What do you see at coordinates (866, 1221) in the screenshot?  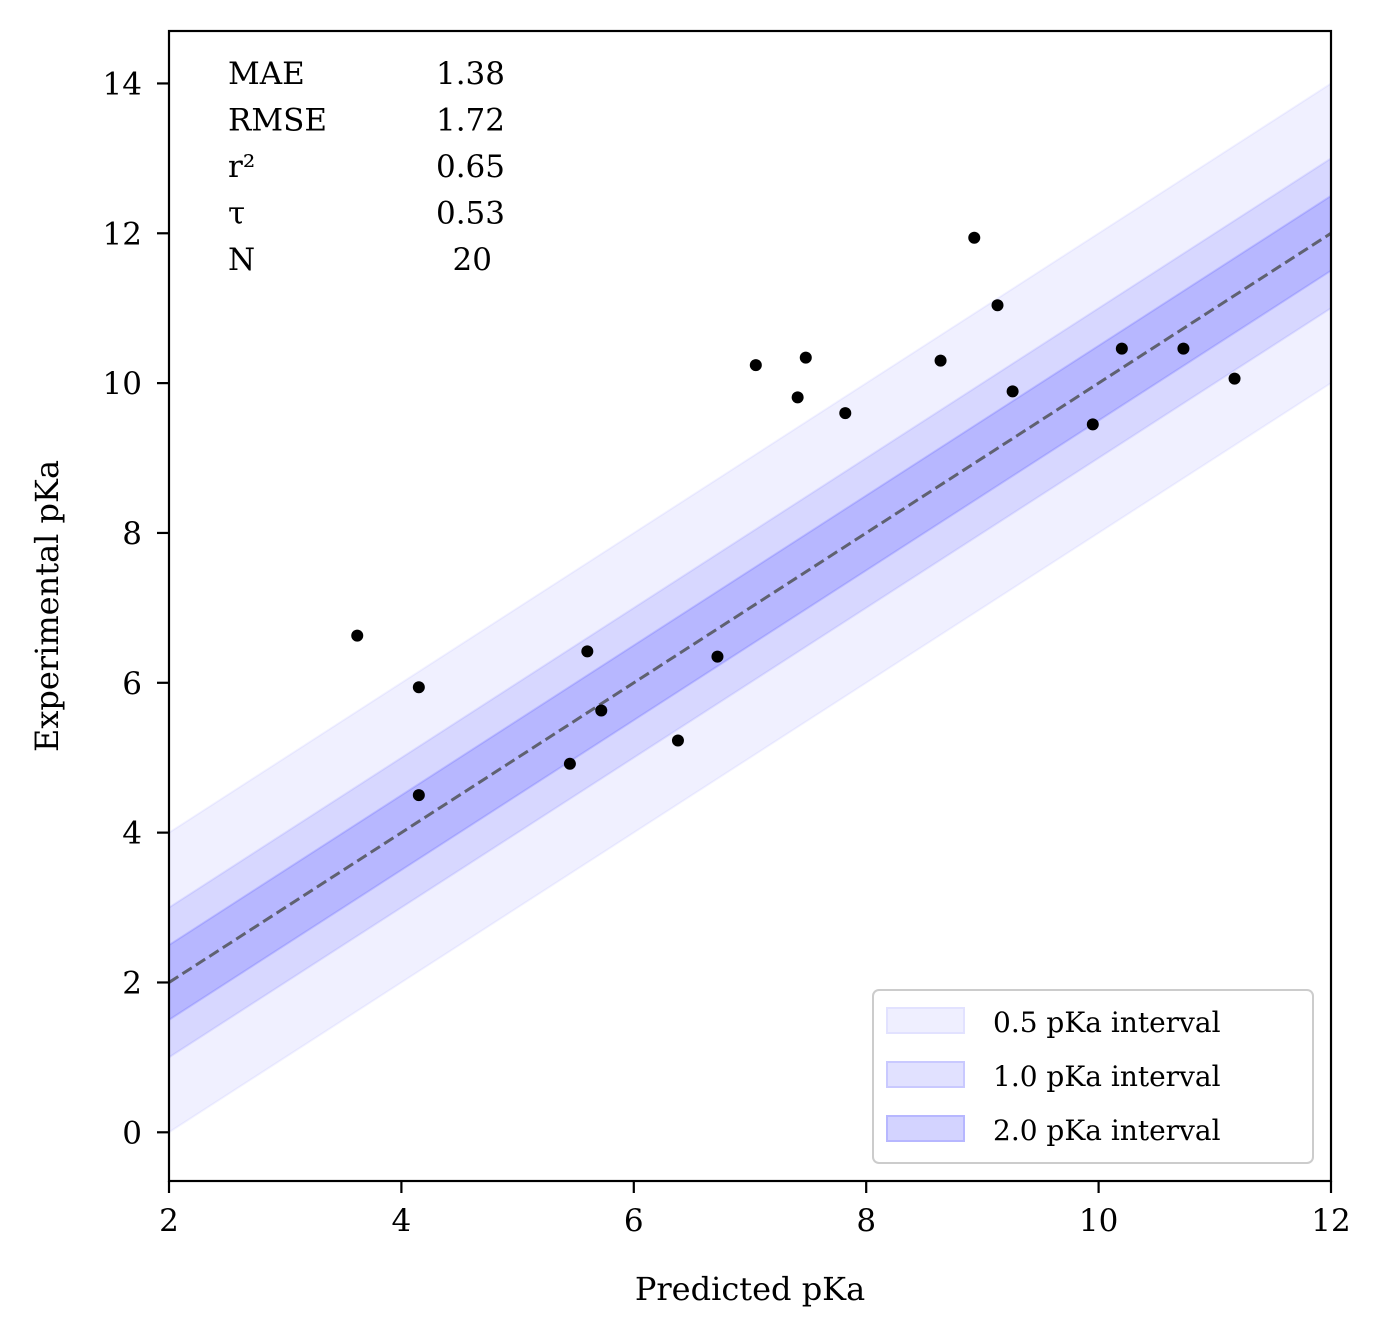 I see `x-tick-label: 8` at bounding box center [866, 1221].